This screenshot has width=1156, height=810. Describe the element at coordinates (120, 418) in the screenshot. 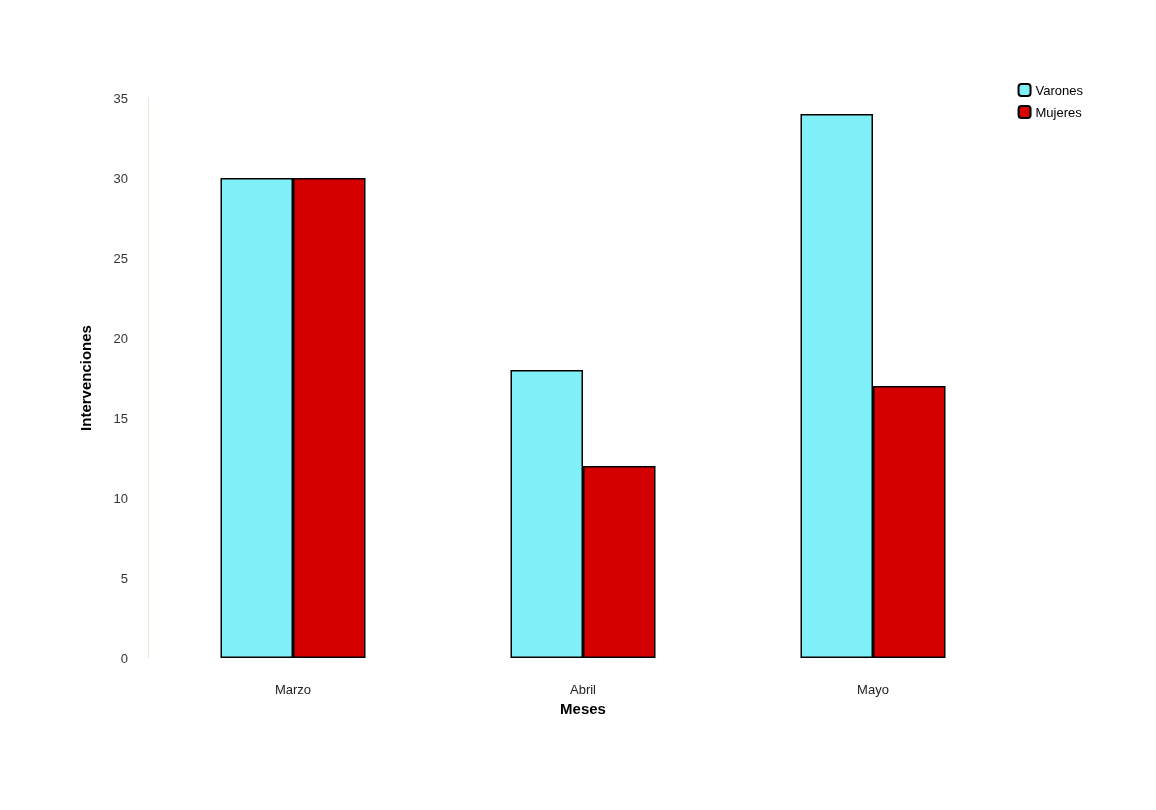

I see `y-tick-label: 15` at that location.